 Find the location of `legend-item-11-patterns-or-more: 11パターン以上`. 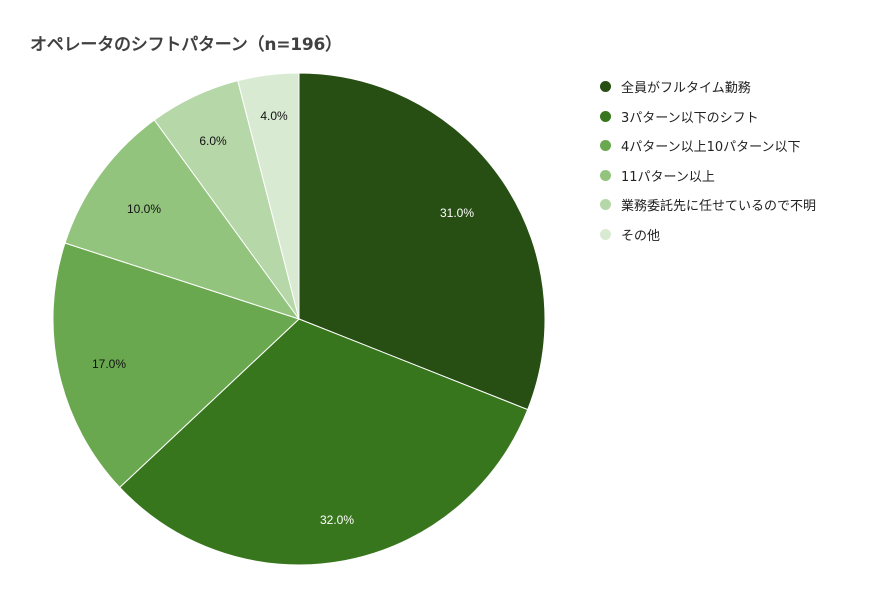

legend-item-11-patterns-or-more: 11パターン以上 is located at coordinates (708, 176).